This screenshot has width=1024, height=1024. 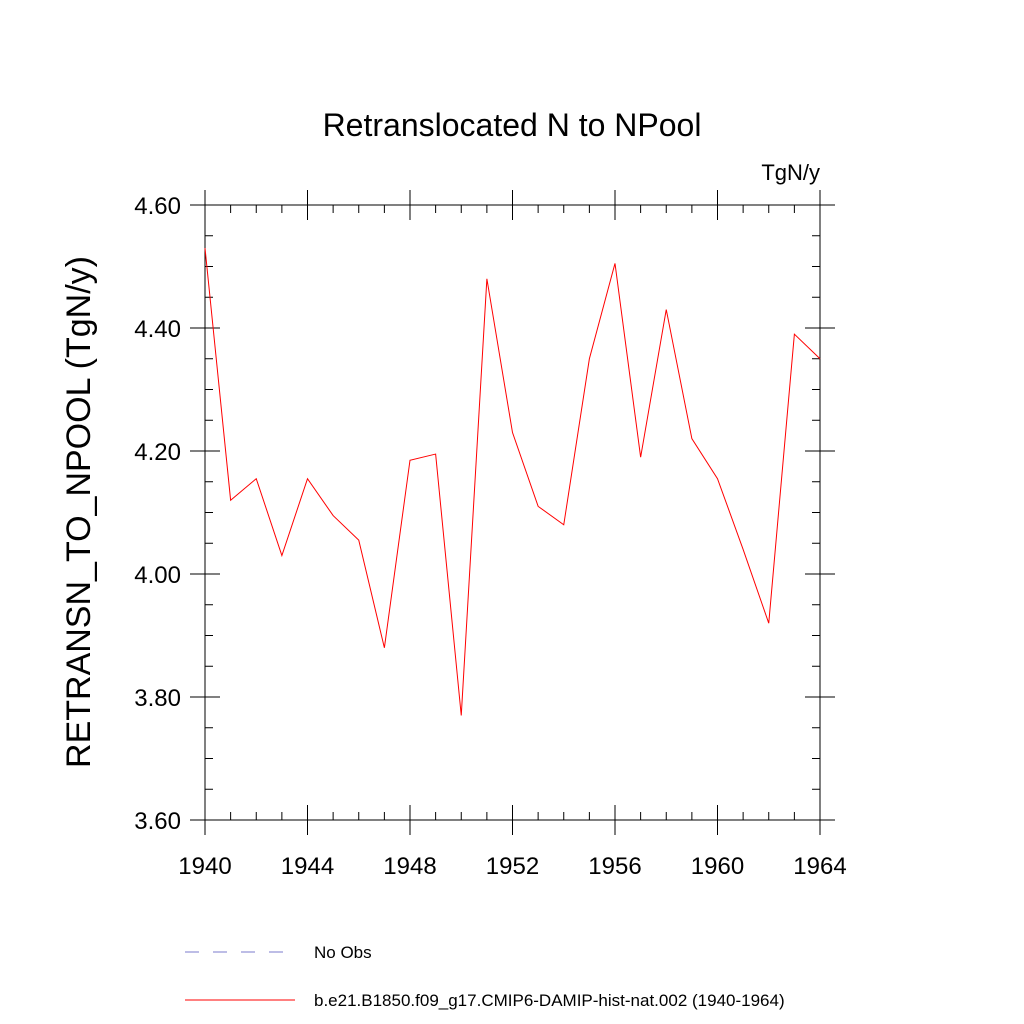 I want to click on x-tick-label: 1964, so click(x=819, y=866).